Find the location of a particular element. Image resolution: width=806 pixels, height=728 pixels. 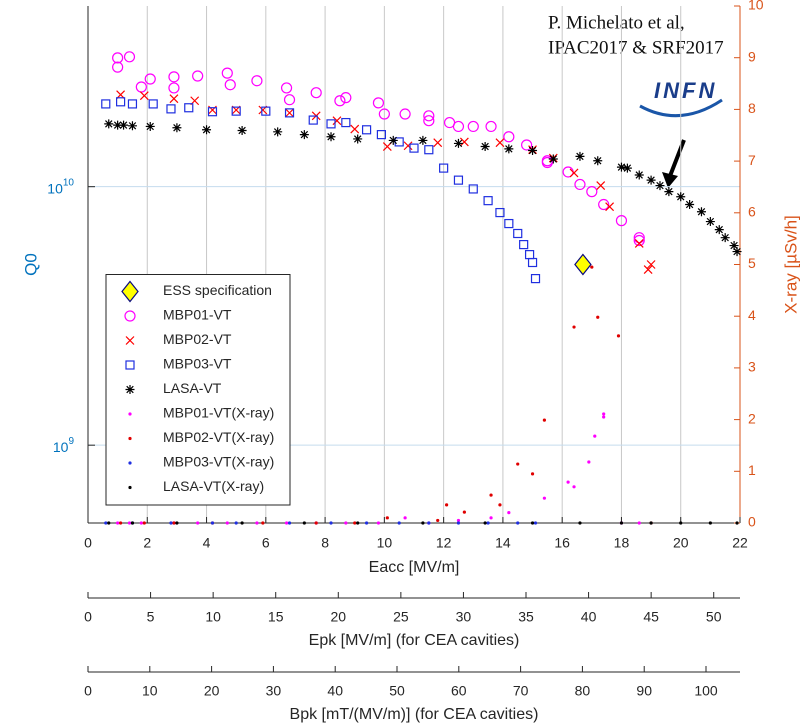

annotation: IPAC2017 & SRF2017 is located at coordinates (636, 47).